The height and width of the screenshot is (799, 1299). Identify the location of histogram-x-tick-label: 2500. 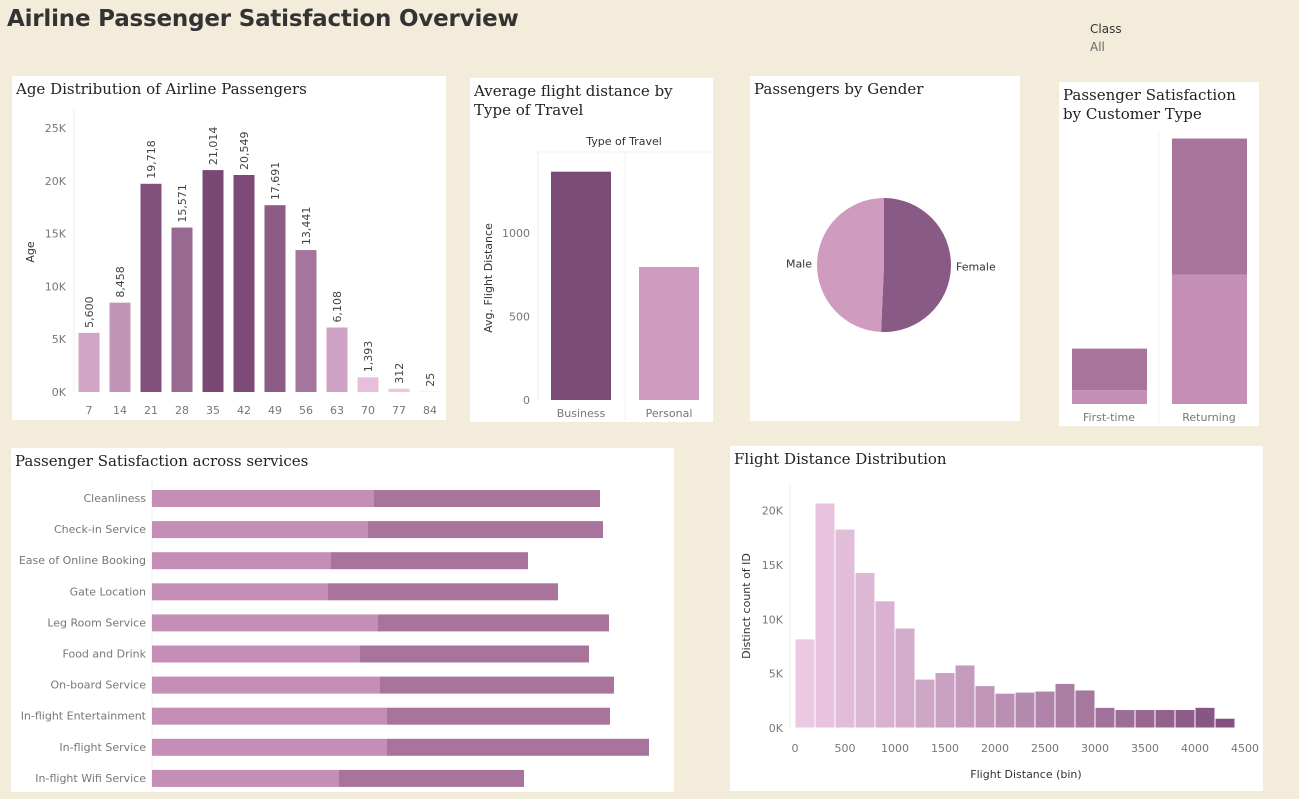
(1045, 748).